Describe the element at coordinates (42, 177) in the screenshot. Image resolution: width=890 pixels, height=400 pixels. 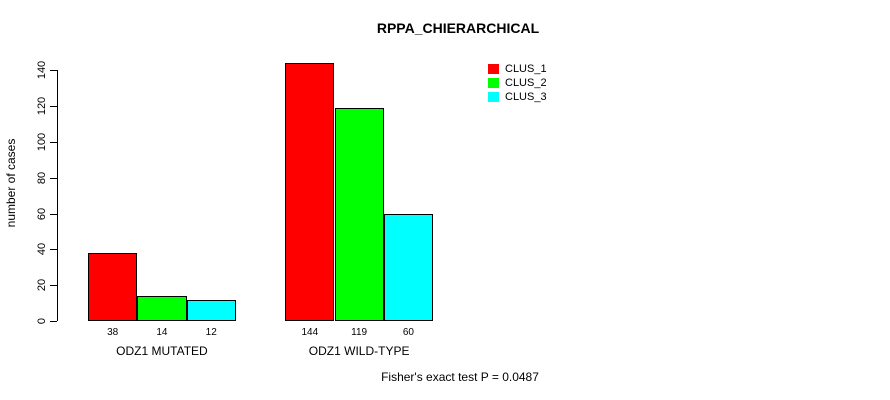
I see `y-tick-label: 80` at that location.